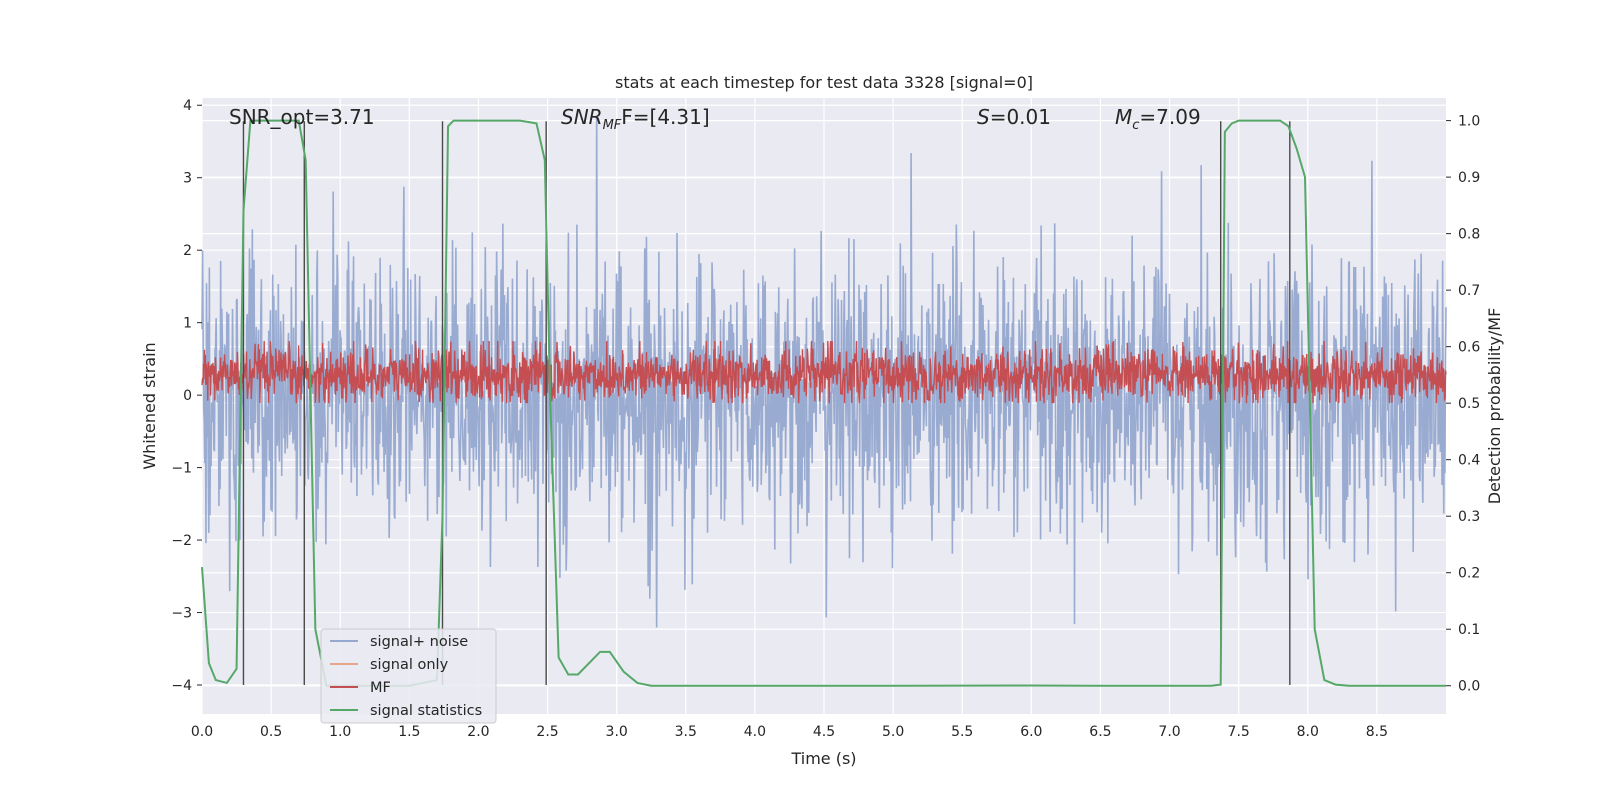 The height and width of the screenshot is (800, 1600). Describe the element at coordinates (340, 732) in the screenshot. I see `x-tick-label: 1.0` at that location.